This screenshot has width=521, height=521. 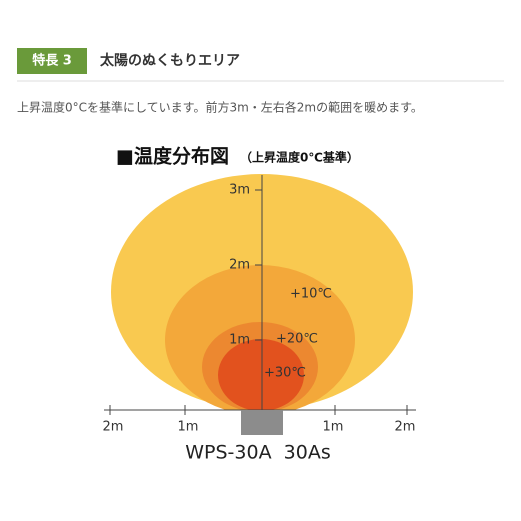 I want to click on badge-bg, so click(x=52, y=61).